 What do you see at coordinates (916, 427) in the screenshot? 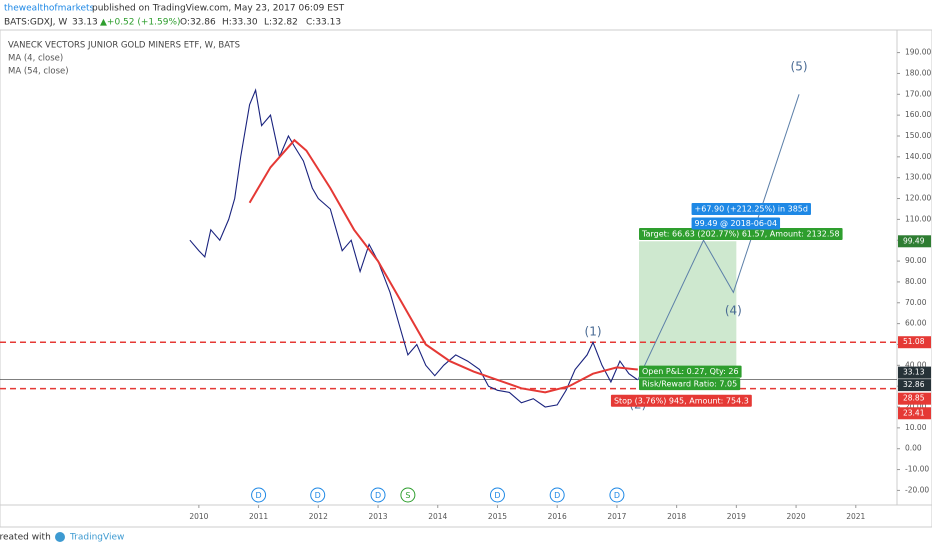
I see `y-tick-label: 10.00` at bounding box center [916, 427].